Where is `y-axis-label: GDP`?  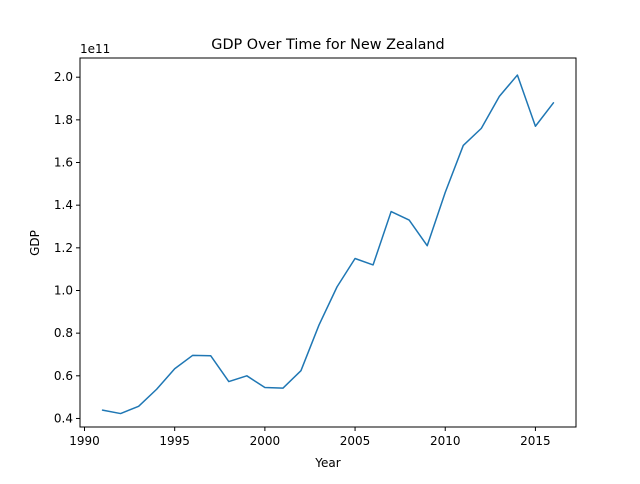
y-axis-label: GDP is located at coordinates (35, 243).